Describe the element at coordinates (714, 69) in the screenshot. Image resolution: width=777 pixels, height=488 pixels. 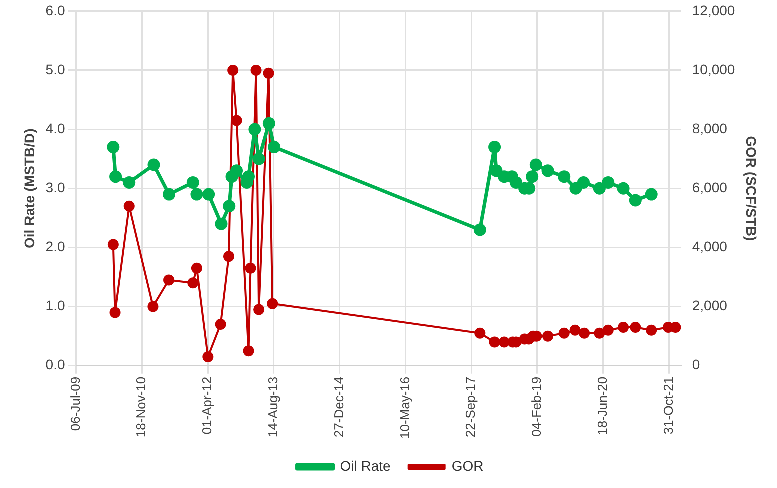
I see `y2-tick-label: 10,000` at that location.